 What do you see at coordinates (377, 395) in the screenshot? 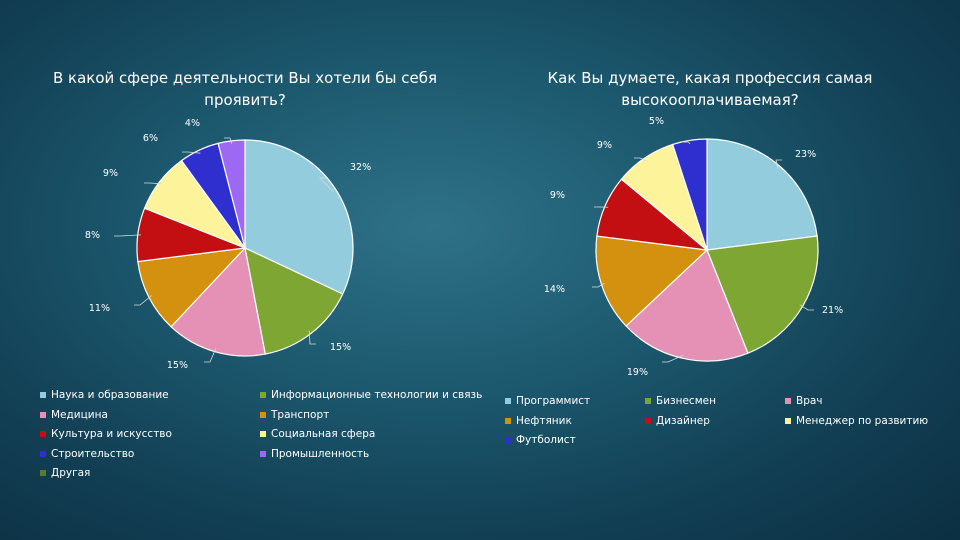
I see `legend-label: Информационные технологии и связь` at bounding box center [377, 395].